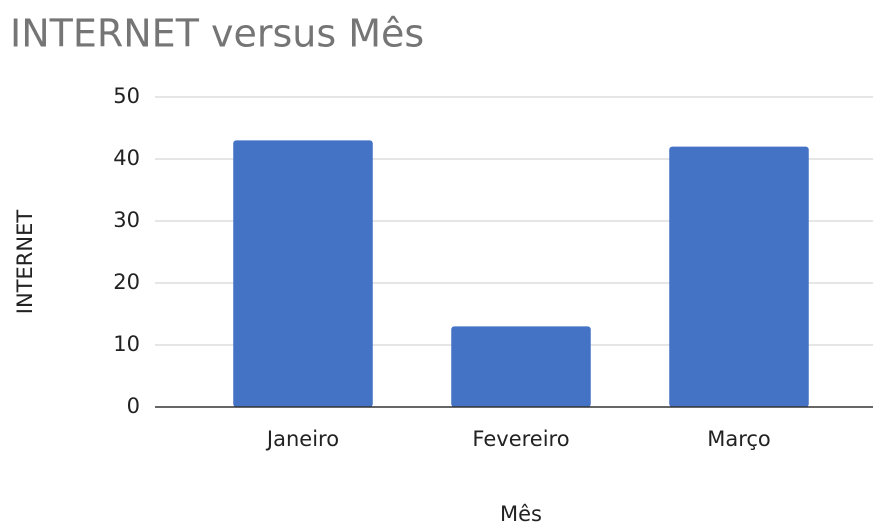 Image resolution: width=873 pixels, height=529 pixels. Describe the element at coordinates (126, 220) in the screenshot. I see `y-tick-label: 30` at that location.